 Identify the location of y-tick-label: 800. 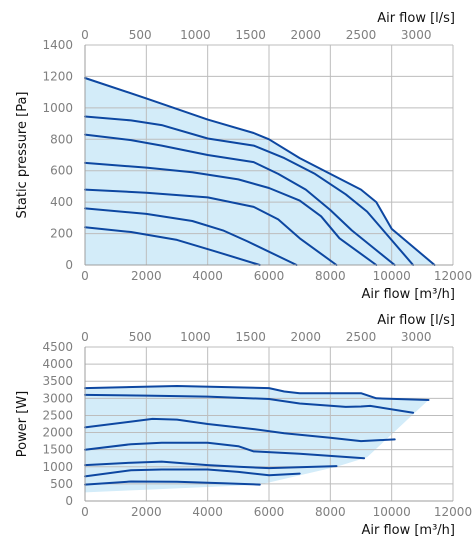
(61, 139).